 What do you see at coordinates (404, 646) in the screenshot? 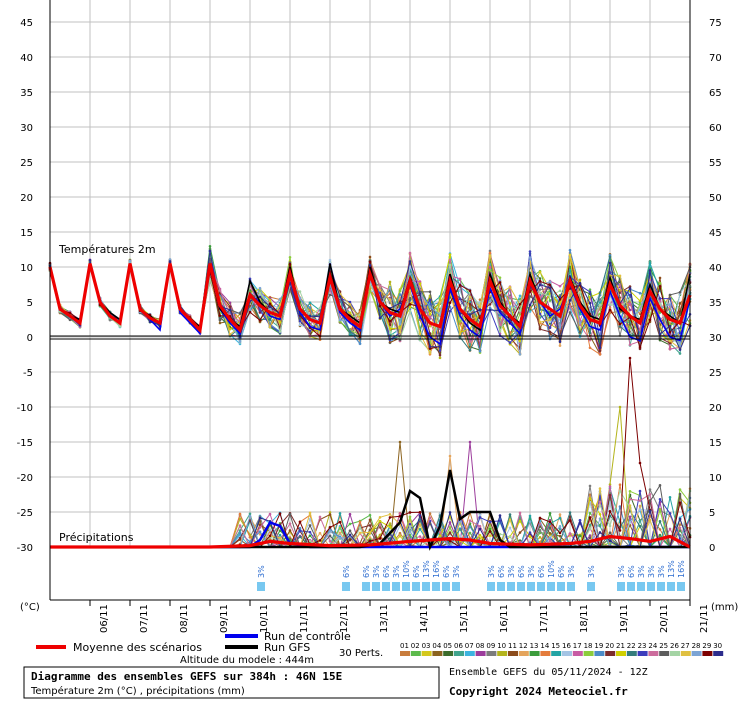
I see `pert-number-label: 01` at bounding box center [404, 646].